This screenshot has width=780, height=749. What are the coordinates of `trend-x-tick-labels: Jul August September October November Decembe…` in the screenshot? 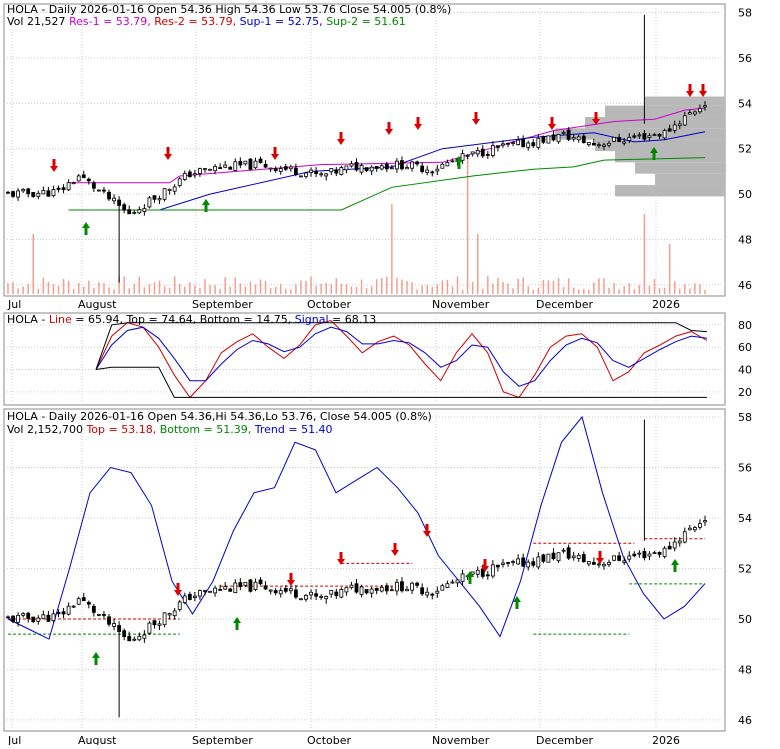 It's located at (343, 740).